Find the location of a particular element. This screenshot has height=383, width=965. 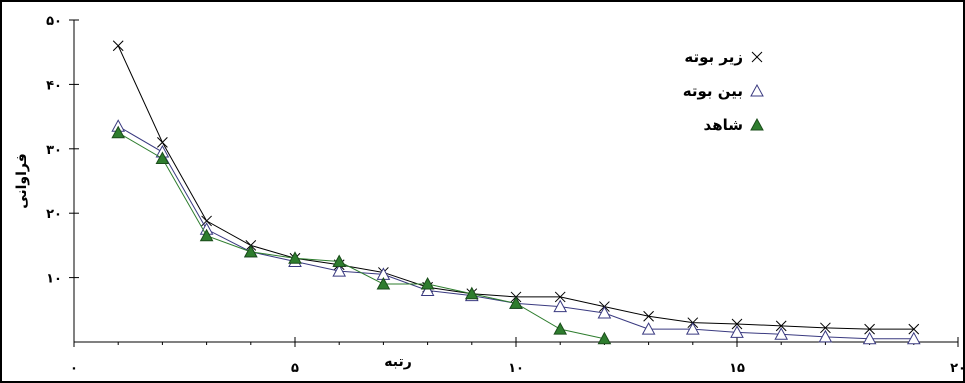

y-axis-title: فراوانی is located at coordinates (22, 181).